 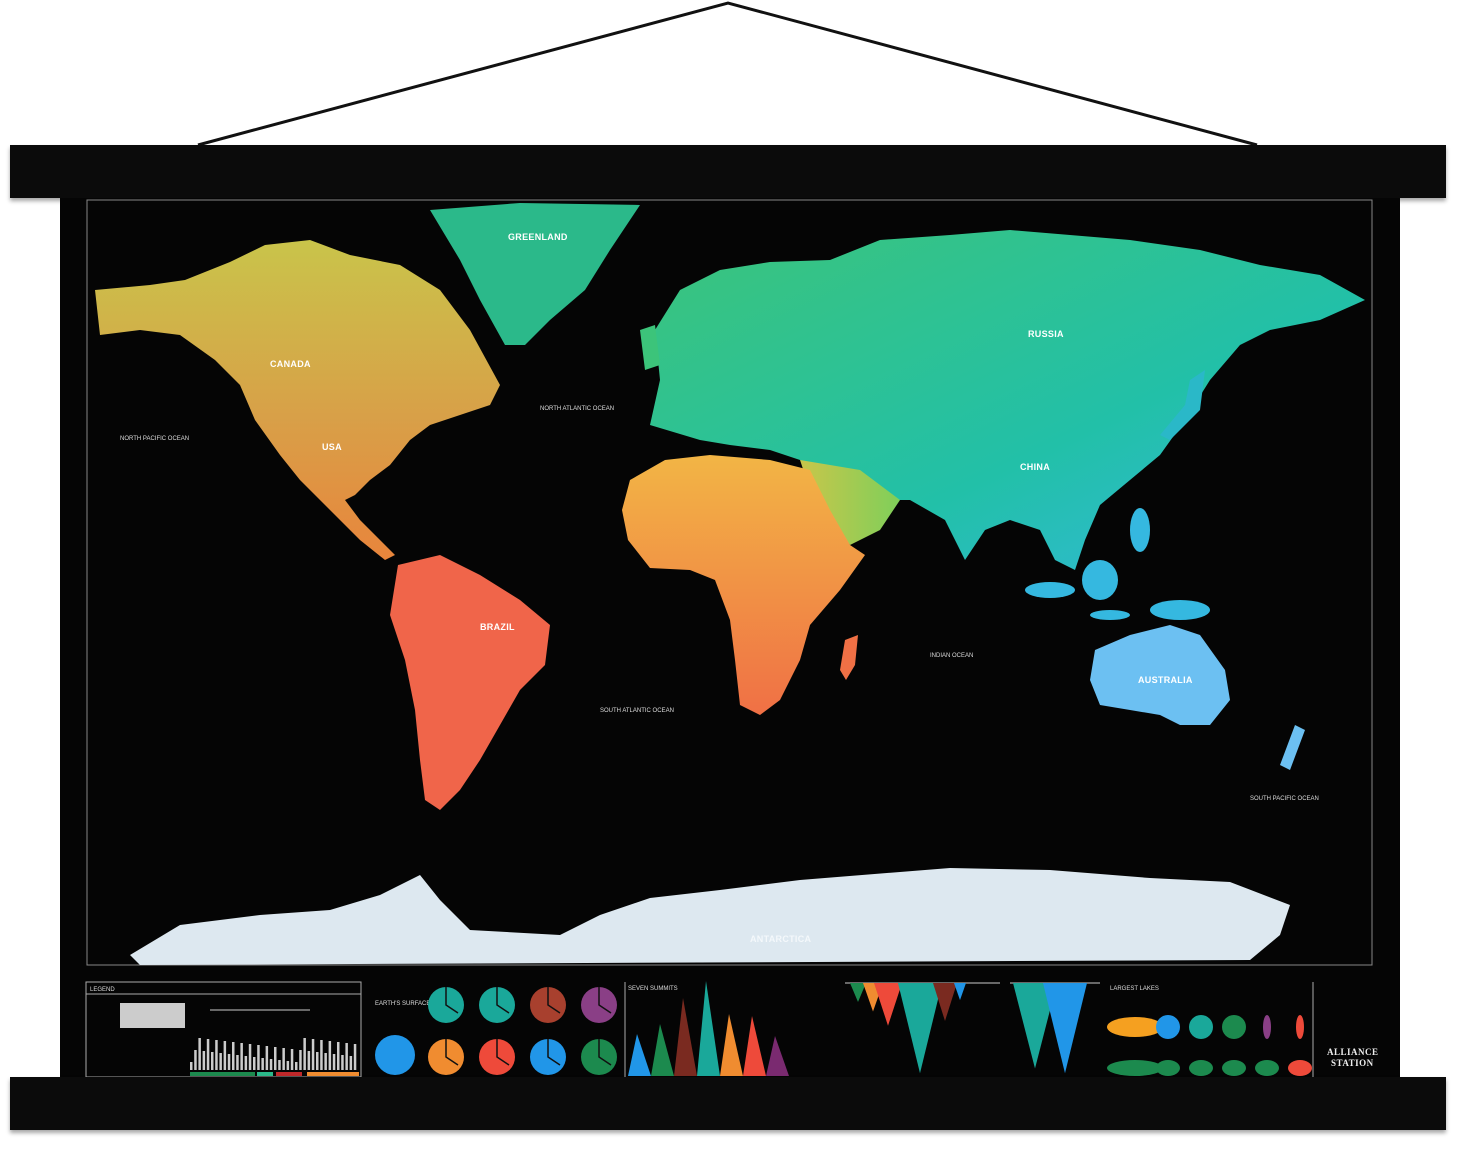 I want to click on label-south-pacific: SOUTH PACIFIC OCEAN, so click(x=1284, y=799).